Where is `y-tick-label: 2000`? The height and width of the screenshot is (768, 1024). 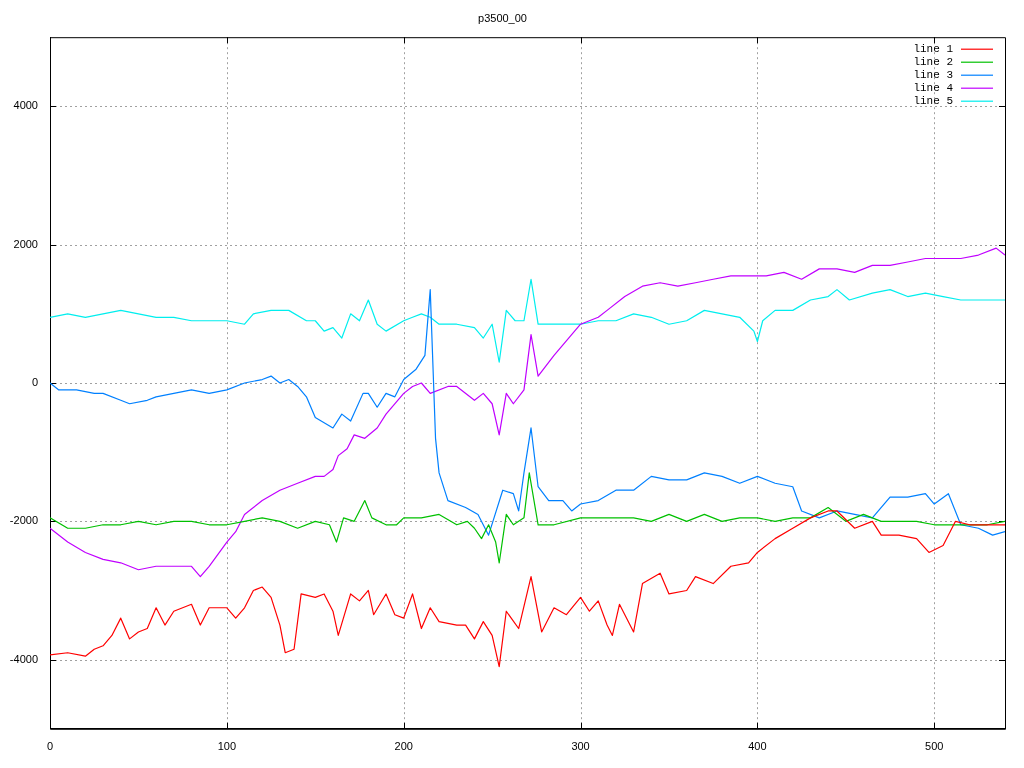 y-tick-label: 2000 is located at coordinates (25, 243).